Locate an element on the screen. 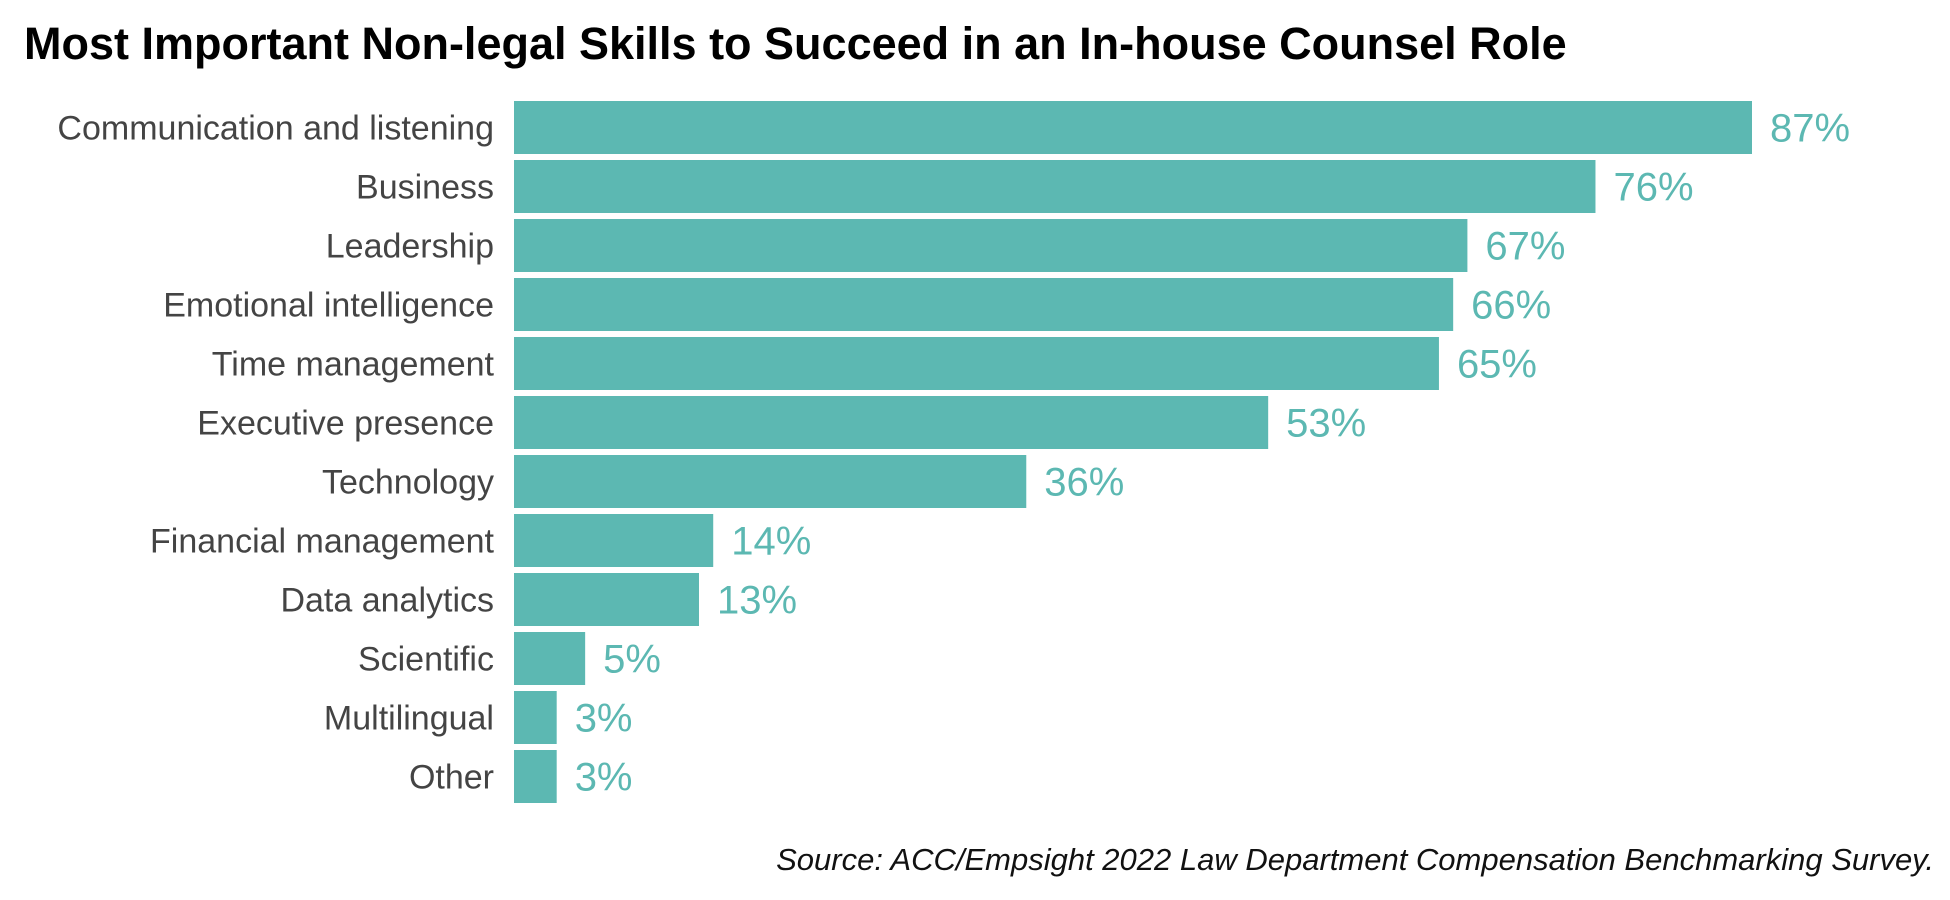 The width and height of the screenshot is (1950, 900). value-label: 14% is located at coordinates (771, 542).